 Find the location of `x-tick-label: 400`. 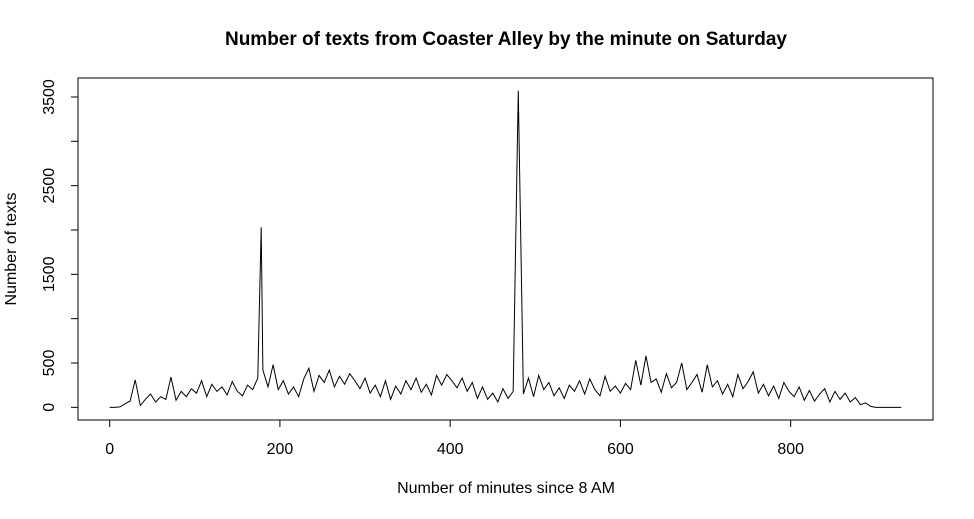

x-tick-label: 400 is located at coordinates (450, 449).